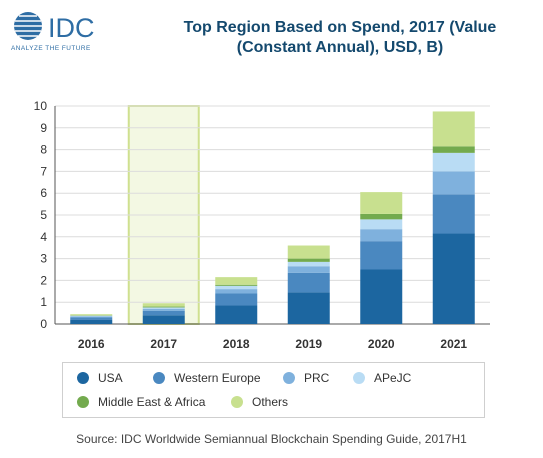 The image size is (543, 458). I want to click on bar-2016-prc, so click(91, 317).